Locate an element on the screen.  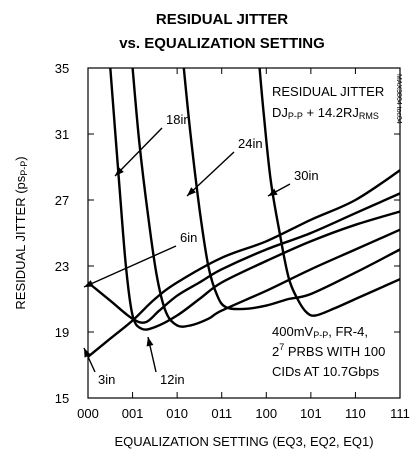
annotation-prbs-base: 2 is located at coordinates (275, 351).